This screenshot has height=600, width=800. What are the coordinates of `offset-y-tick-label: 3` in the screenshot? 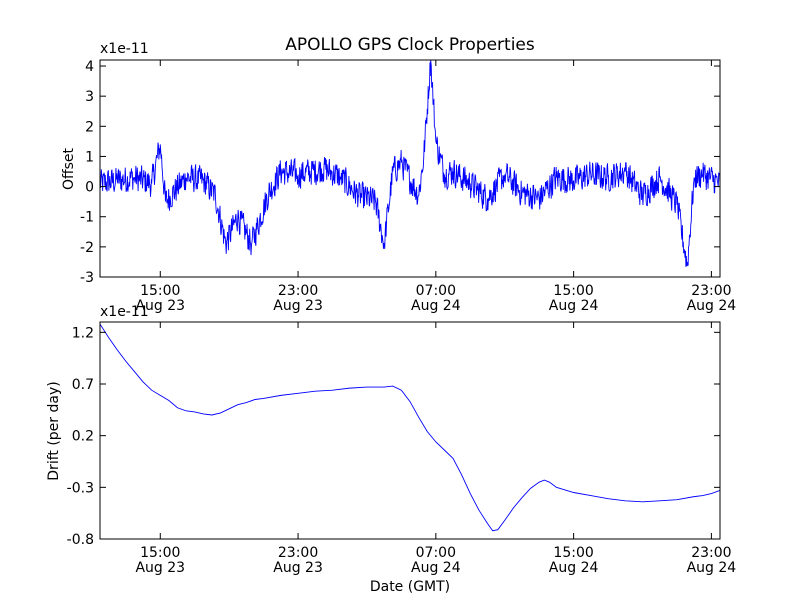 It's located at (89, 97).